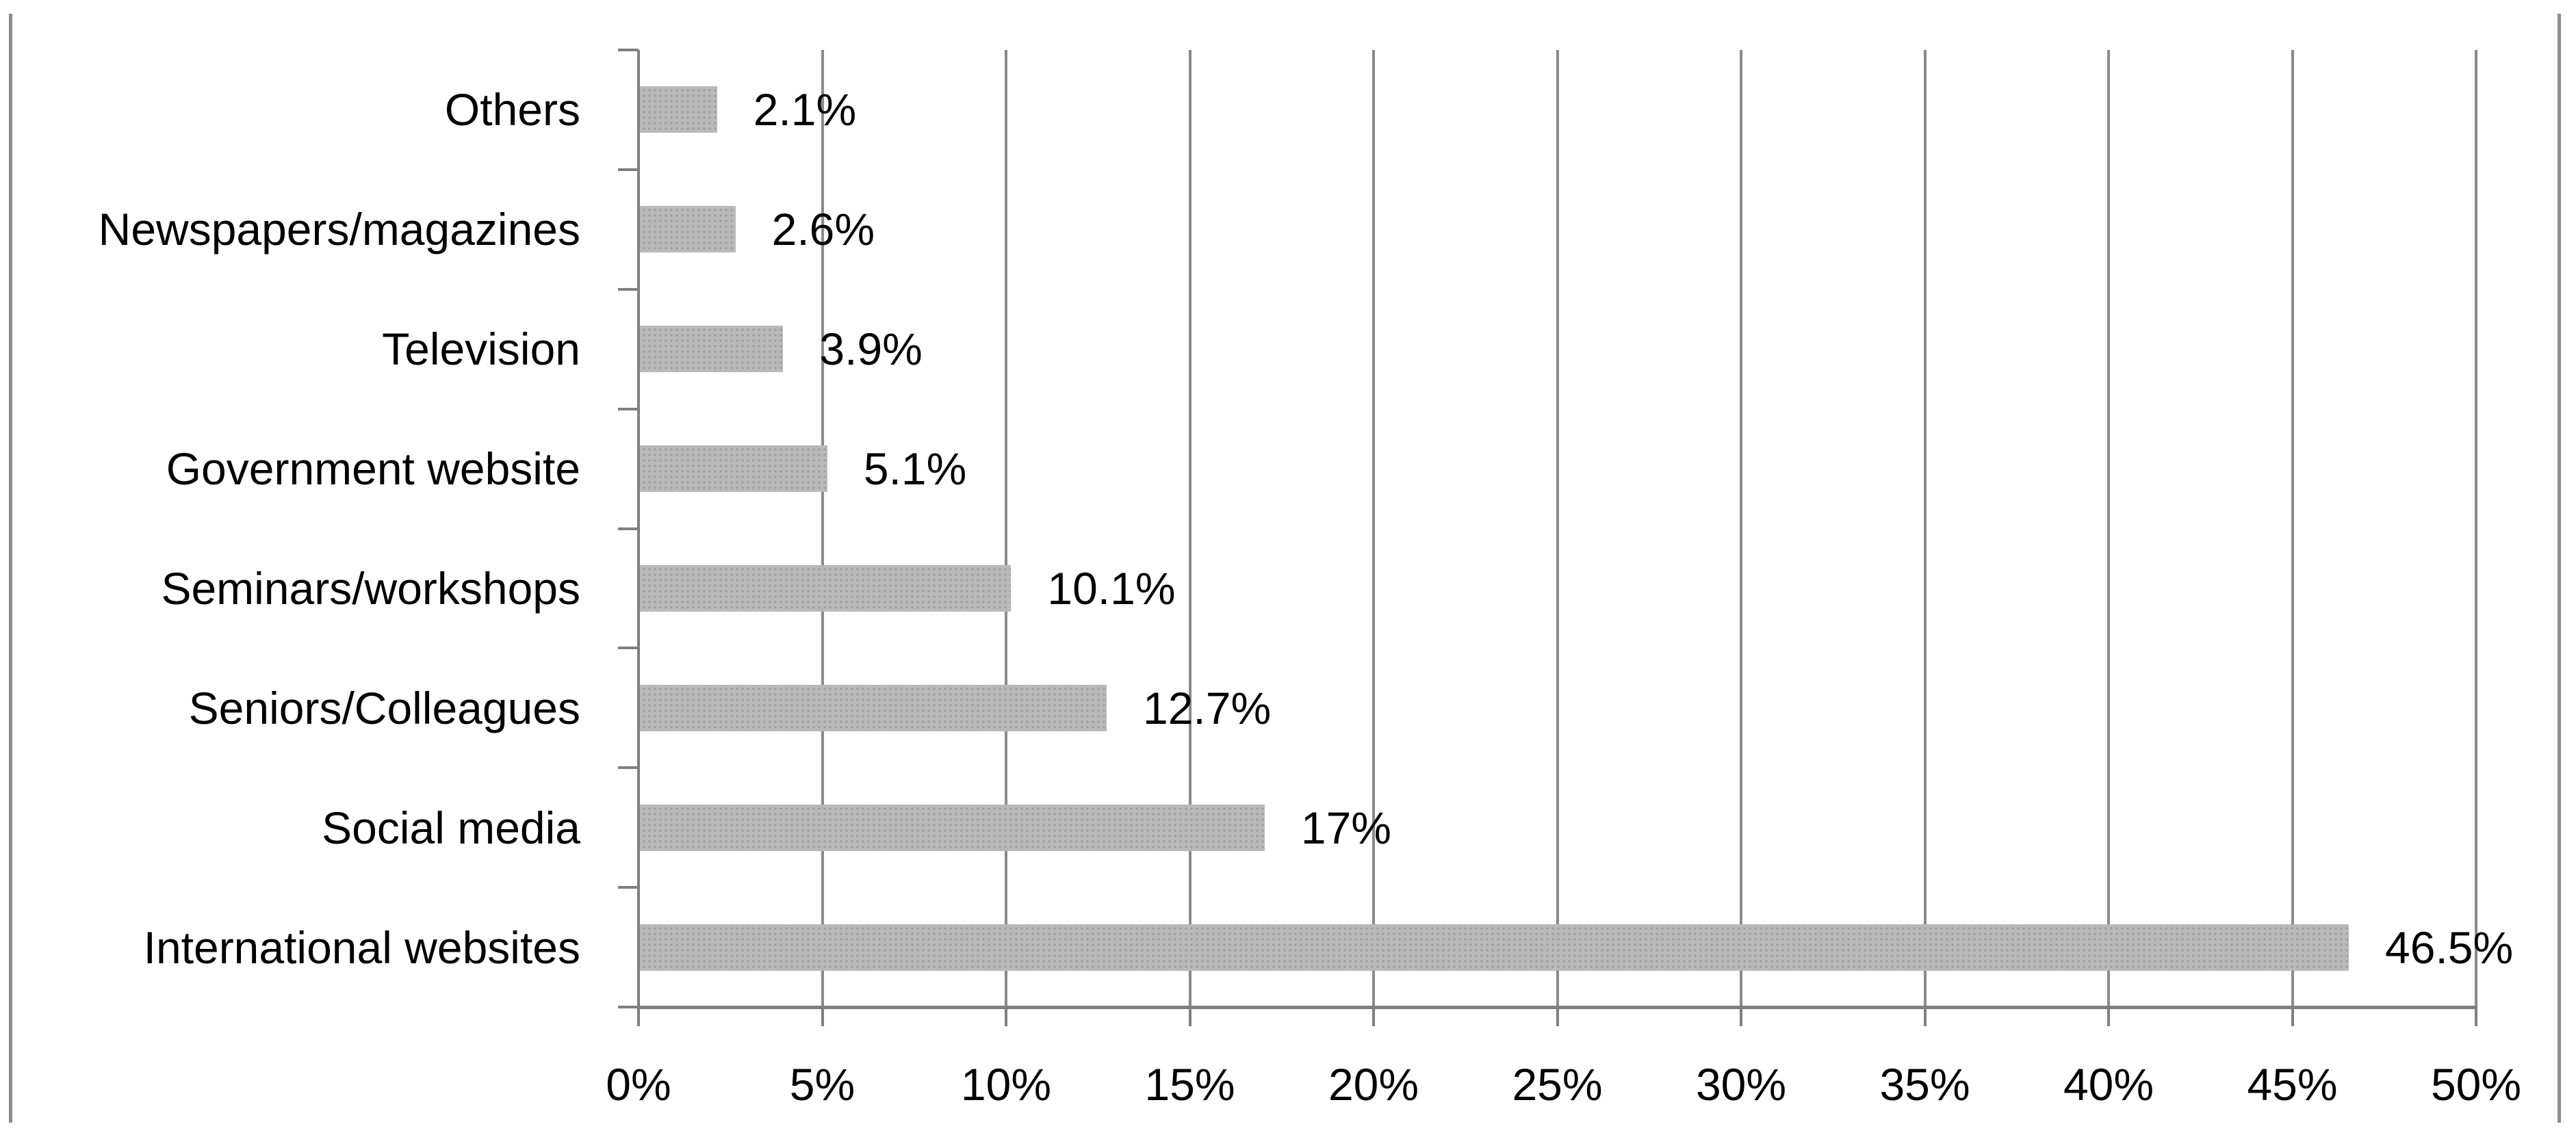  What do you see at coordinates (370, 588) in the screenshot?
I see `category-label: Seminars/workshops` at bounding box center [370, 588].